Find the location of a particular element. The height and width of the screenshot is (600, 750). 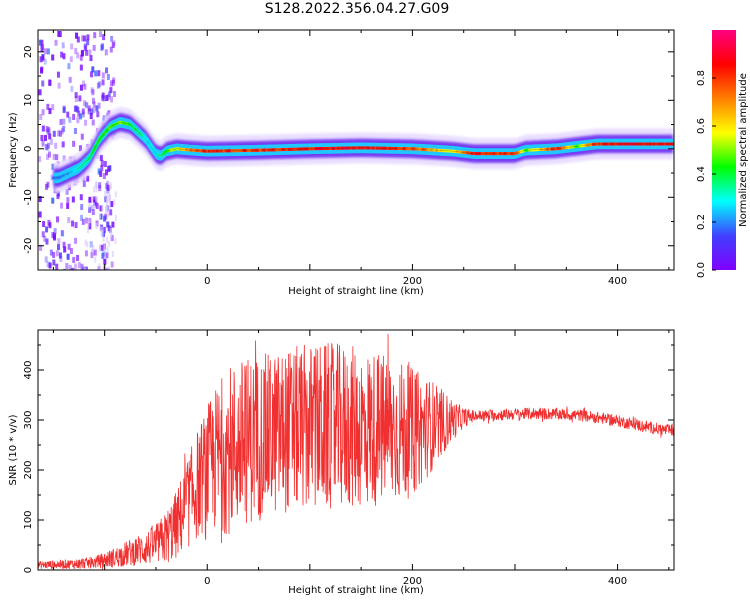

spectrogram-y-tick-label: -10 is located at coordinates (28, 197).